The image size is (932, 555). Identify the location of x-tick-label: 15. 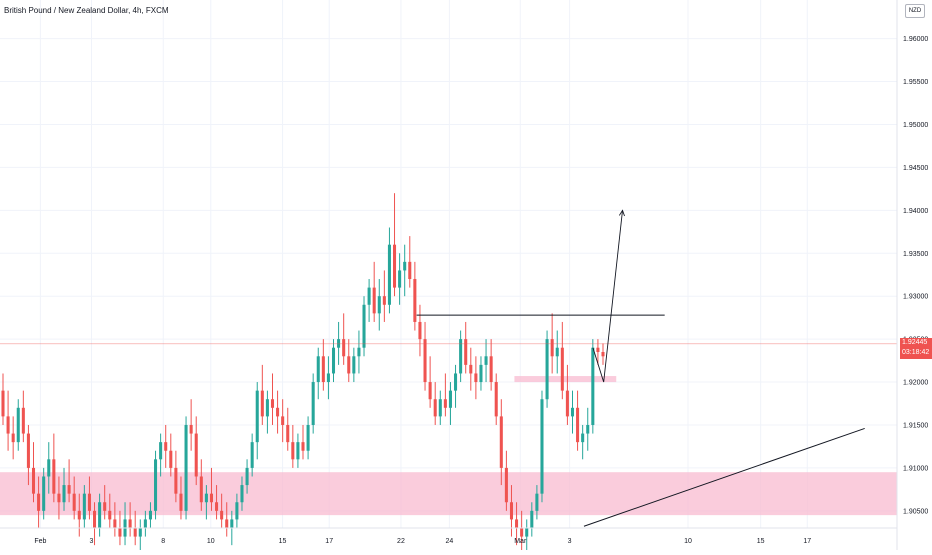
(761, 541).